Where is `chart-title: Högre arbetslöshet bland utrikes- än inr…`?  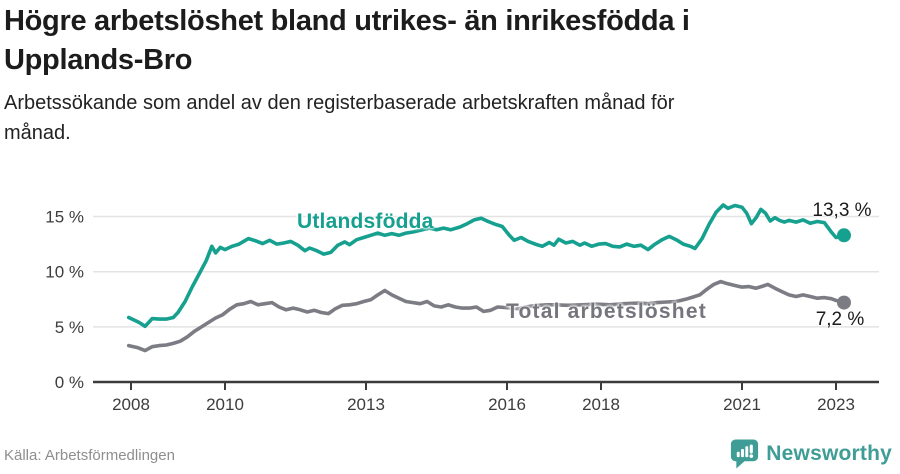
chart-title: Högre arbetslöshet bland utrikes- än inr… is located at coordinates (347, 40).